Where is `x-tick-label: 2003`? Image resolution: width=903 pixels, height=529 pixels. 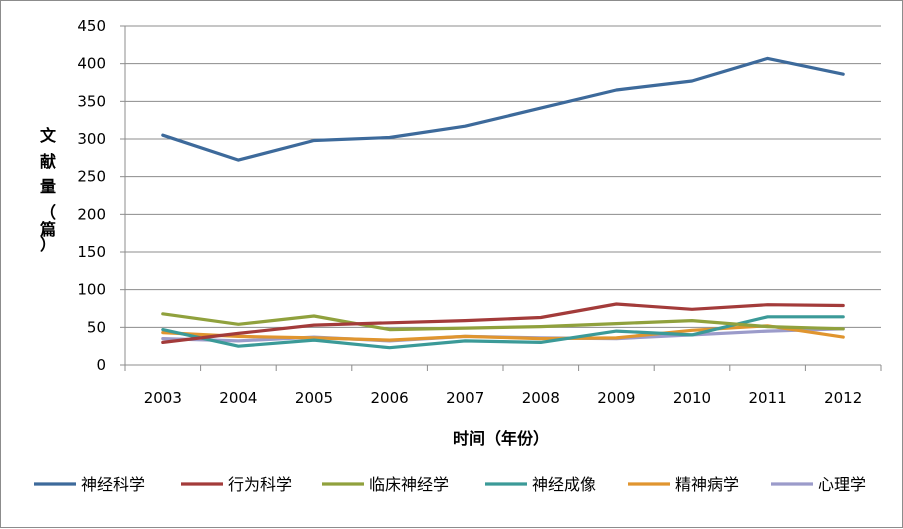 x-tick-label: 2003 is located at coordinates (163, 398).